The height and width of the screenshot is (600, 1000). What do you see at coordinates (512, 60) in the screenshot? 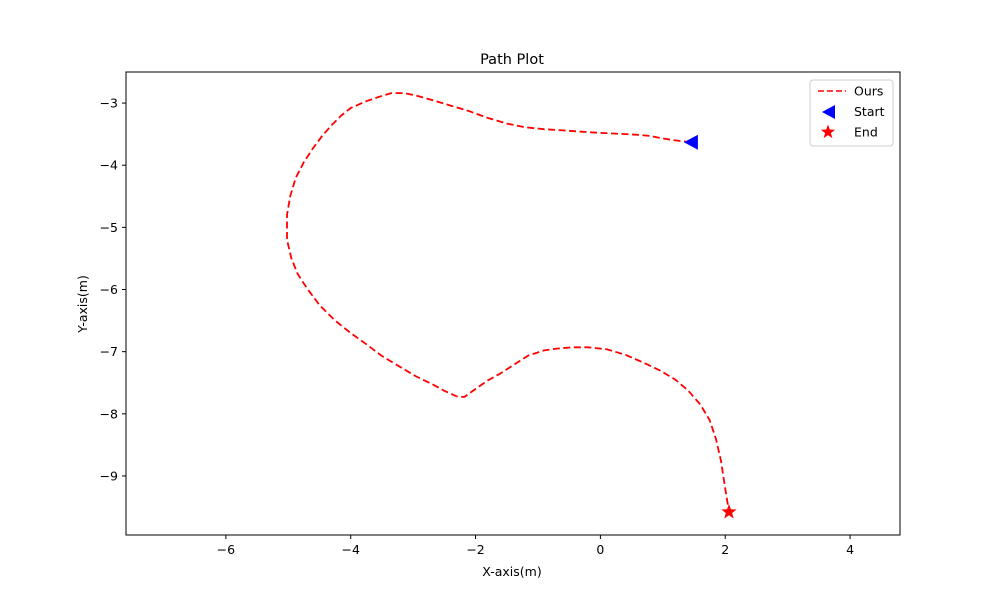
I see `chart-title: Path Plot` at bounding box center [512, 60].